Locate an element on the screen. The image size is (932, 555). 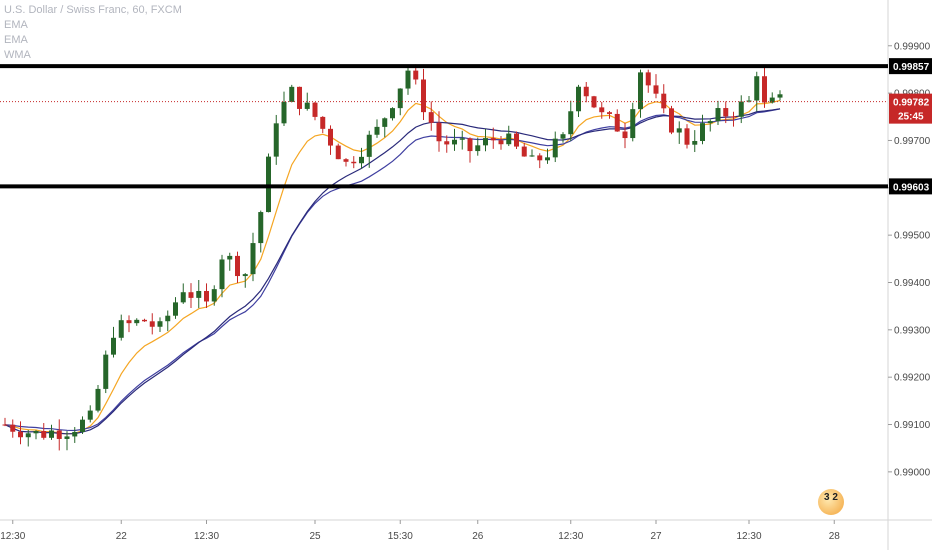
time-tick-label: 27 is located at coordinates (656, 536).